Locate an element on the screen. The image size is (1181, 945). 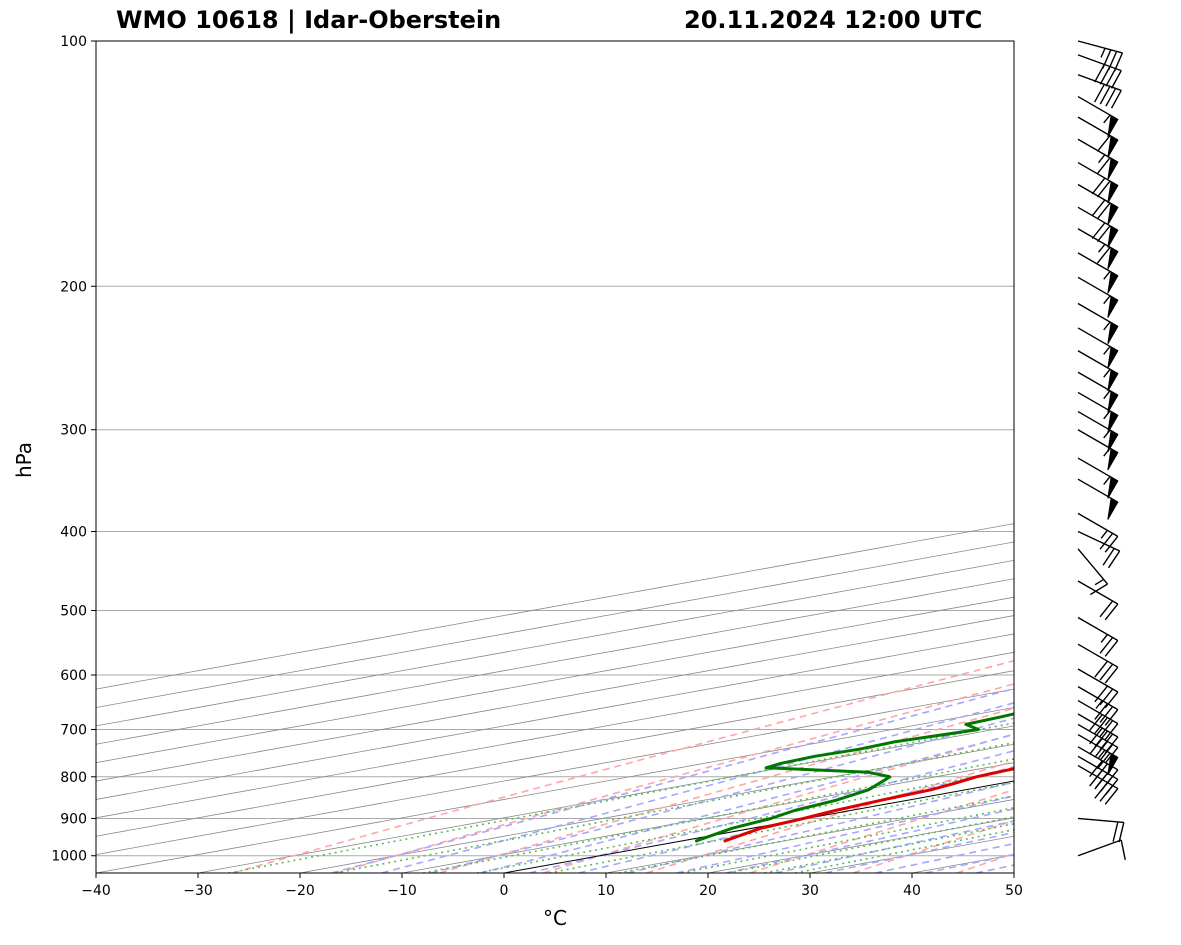
y-tick-label: 800 is located at coordinates (73, 778).